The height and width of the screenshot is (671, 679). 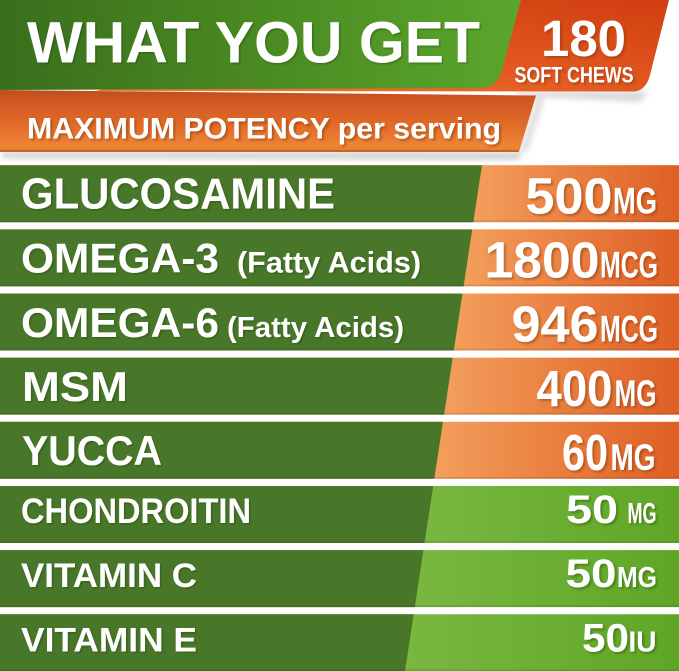 What do you see at coordinates (542, 260) in the screenshot?
I see `svg-text: 1800` at bounding box center [542, 260].